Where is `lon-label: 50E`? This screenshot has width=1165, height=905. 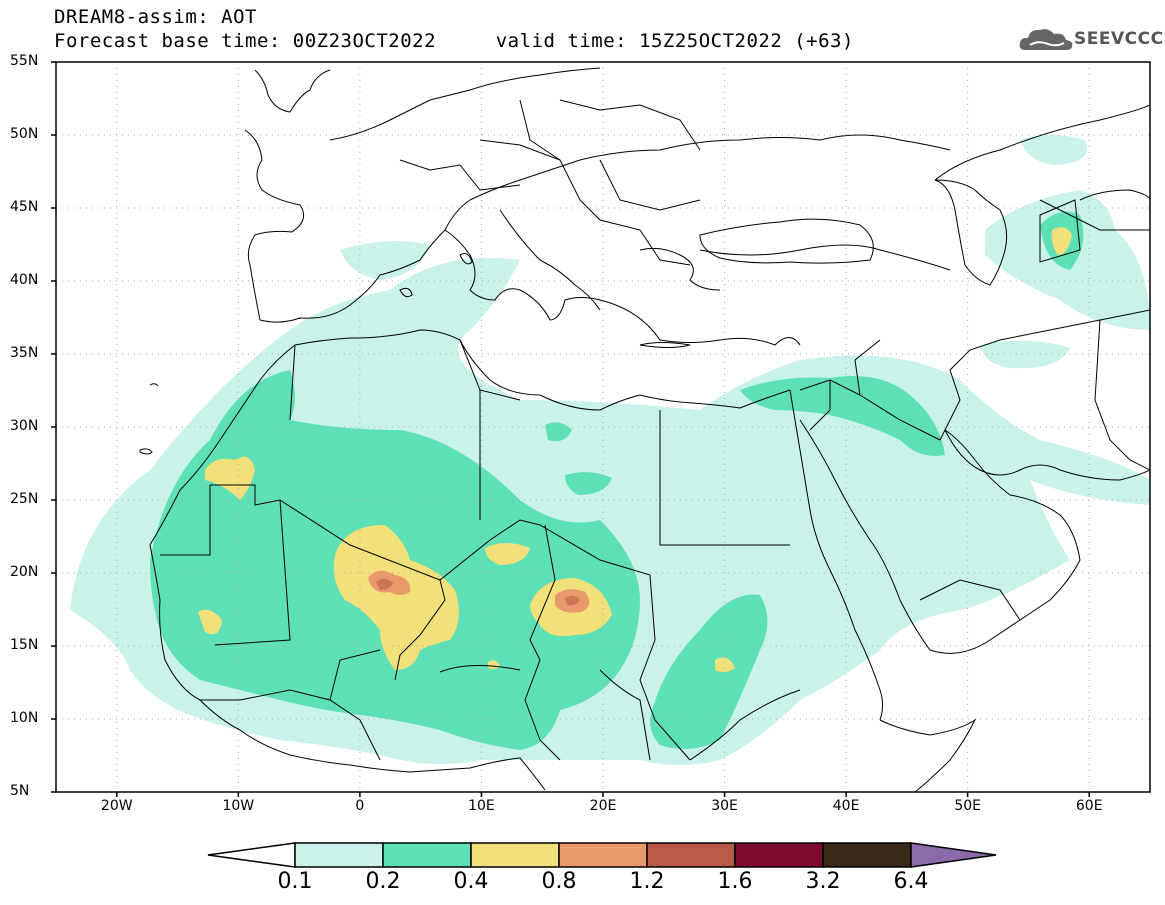 lon-label: 50E is located at coordinates (967, 806).